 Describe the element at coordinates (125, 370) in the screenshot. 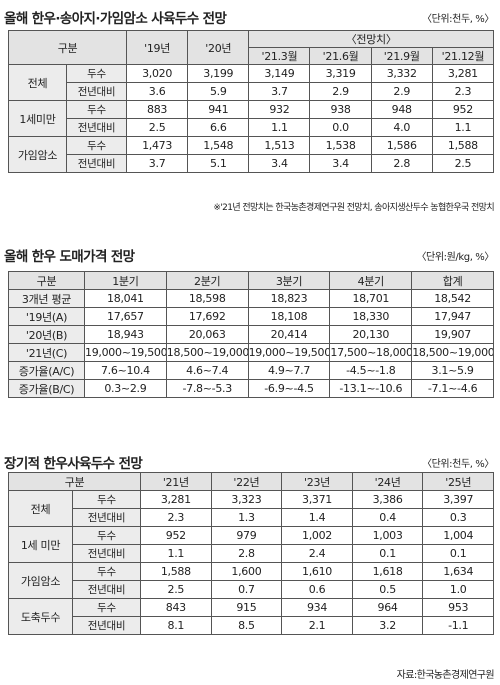

I see `data-cell: 7.6~10.4` at that location.